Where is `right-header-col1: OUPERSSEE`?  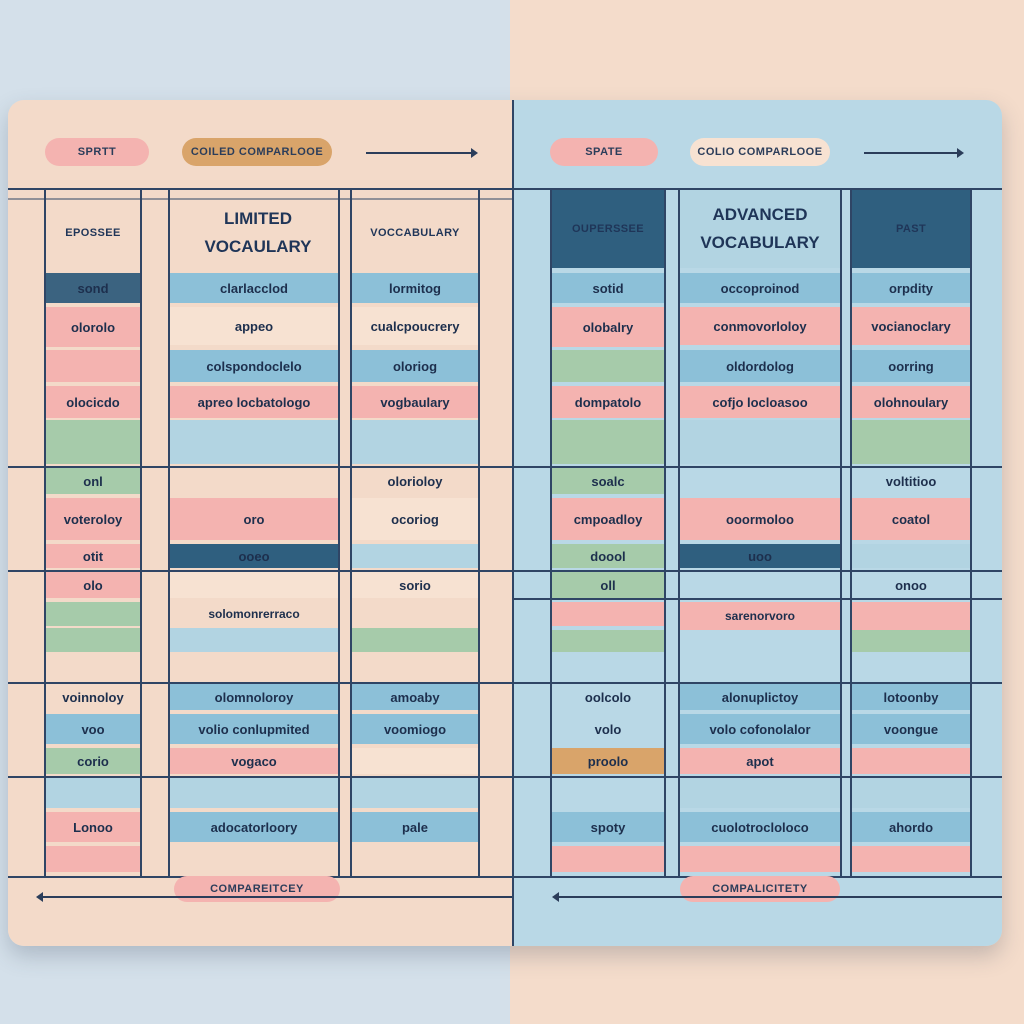
right-header-col1: OUPERSSEE is located at coordinates (608, 229).